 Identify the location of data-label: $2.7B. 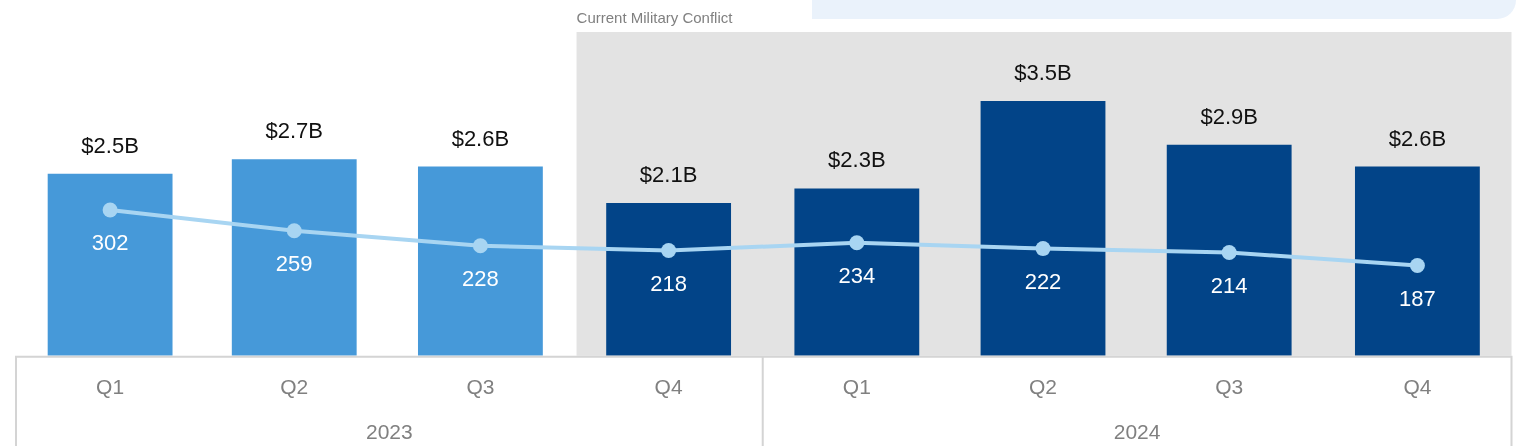
(294, 131).